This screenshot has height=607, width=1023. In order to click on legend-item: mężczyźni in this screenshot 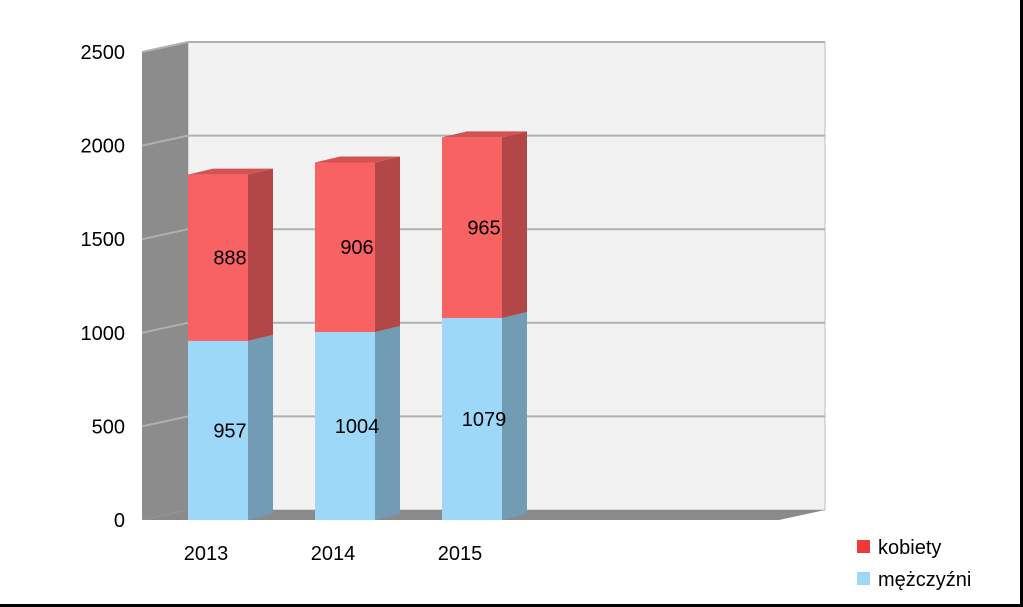, I will do `click(914, 580)`.